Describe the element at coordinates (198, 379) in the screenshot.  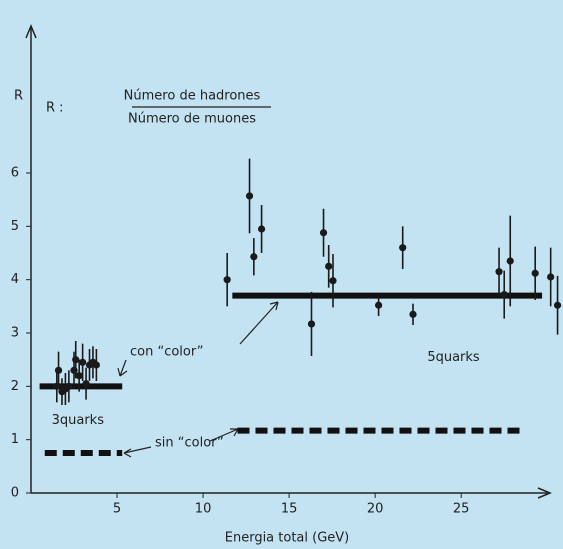
I see `annotation-arrows` at that location.